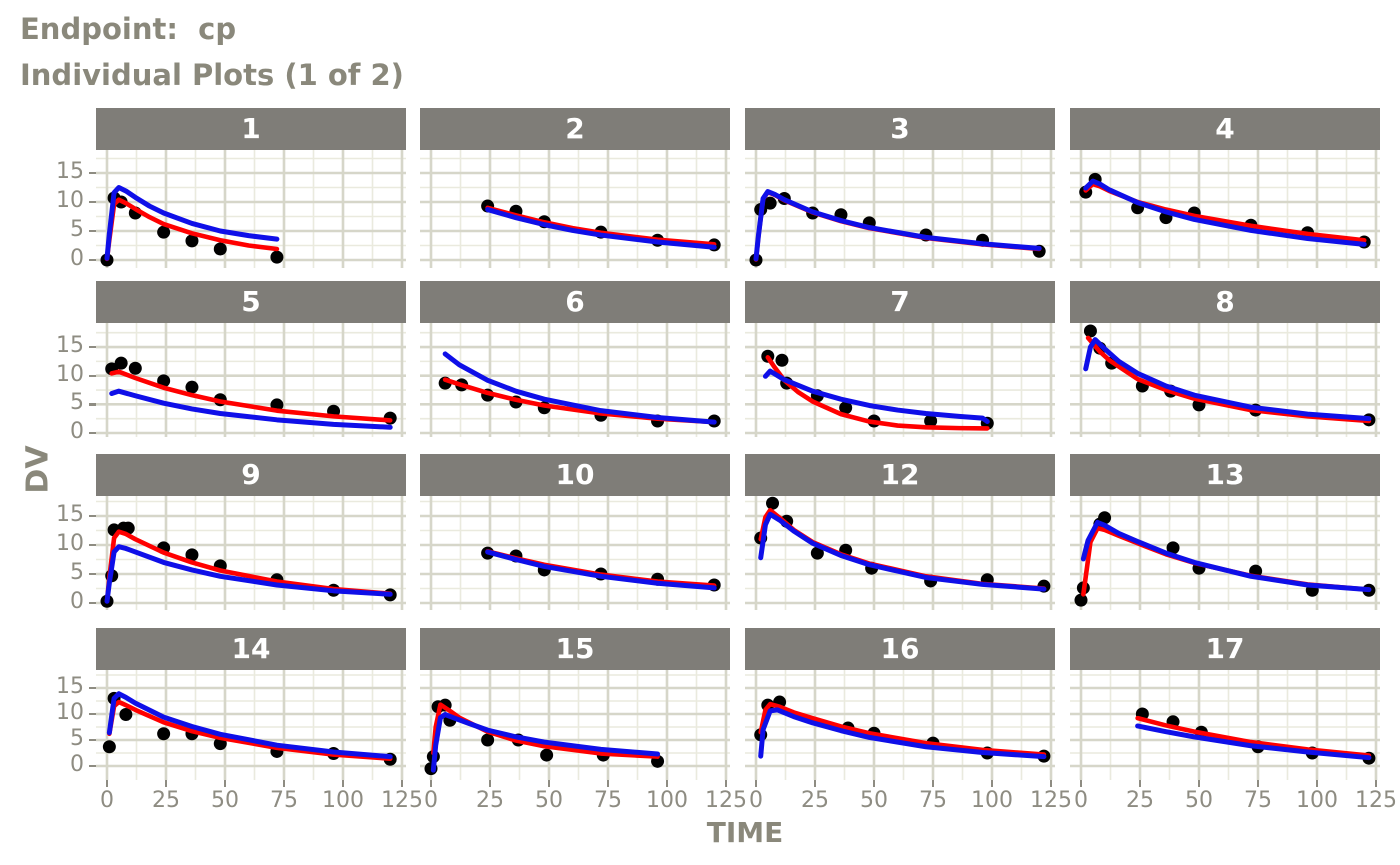 This screenshot has width=1400, height=865. What do you see at coordinates (1225, 129) in the screenshot?
I see `facet-strip-label: 4` at bounding box center [1225, 129].